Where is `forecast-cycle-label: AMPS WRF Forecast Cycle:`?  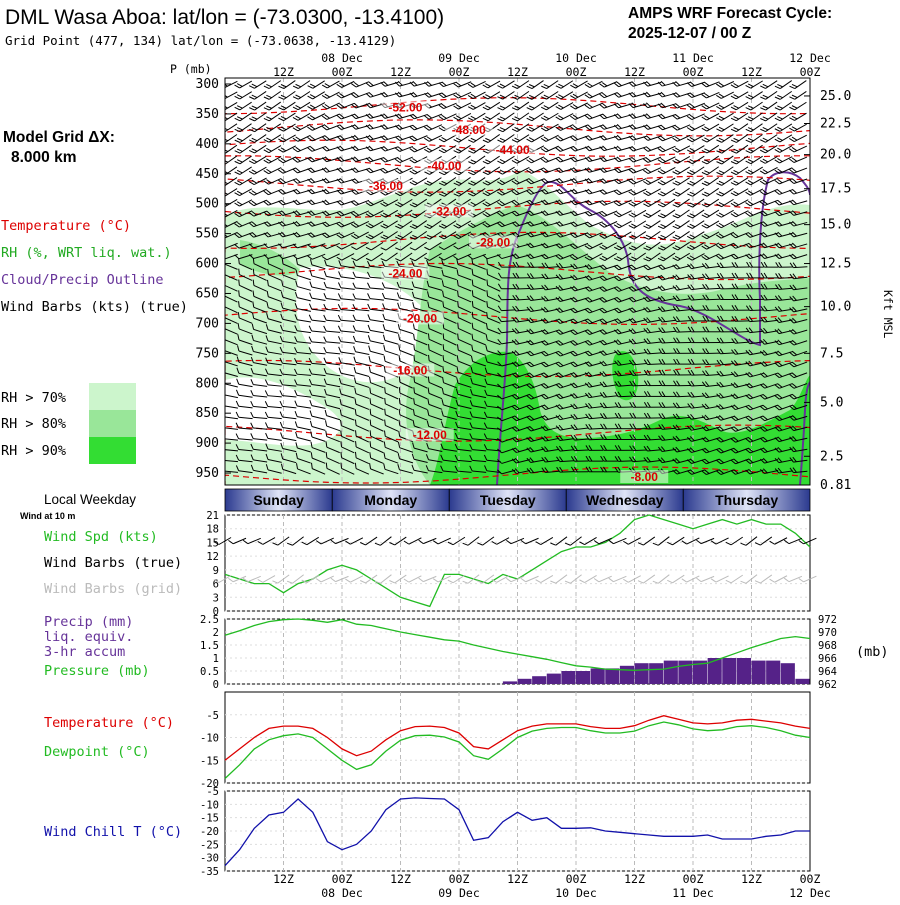
forecast-cycle-label: AMPS WRF Forecast Cycle: is located at coordinates (730, 13).